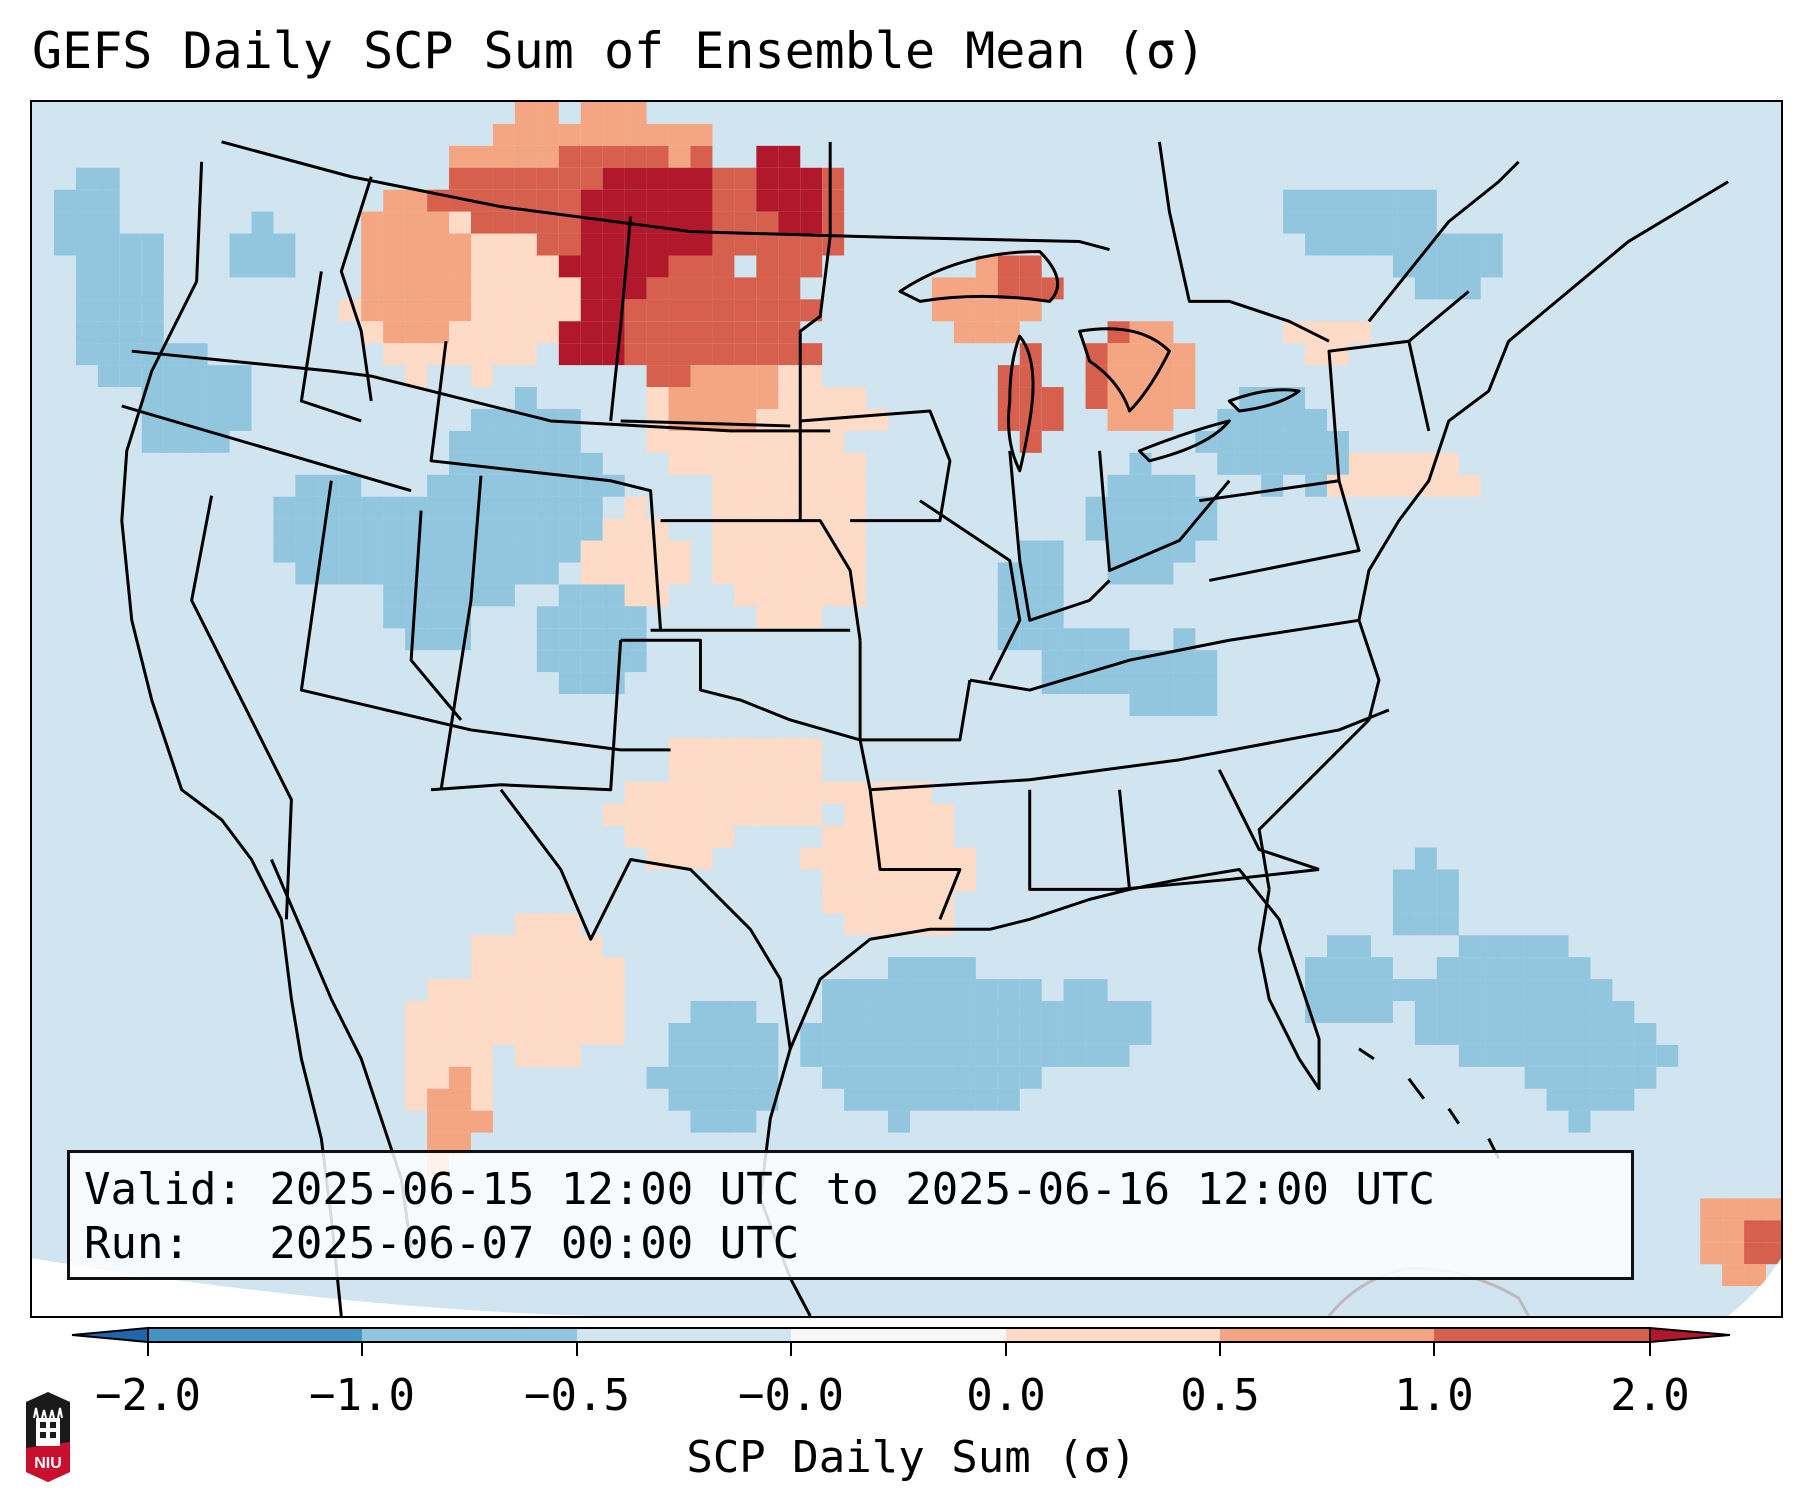  What do you see at coordinates (1434, 1395) in the screenshot?
I see `colorbar-tick-label: 1.0` at bounding box center [1434, 1395].